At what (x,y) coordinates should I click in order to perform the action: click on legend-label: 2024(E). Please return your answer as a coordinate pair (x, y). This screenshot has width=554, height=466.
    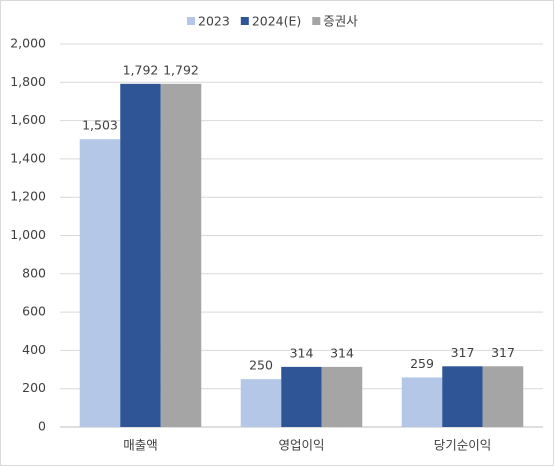
    Looking at the image, I should click on (276, 21).